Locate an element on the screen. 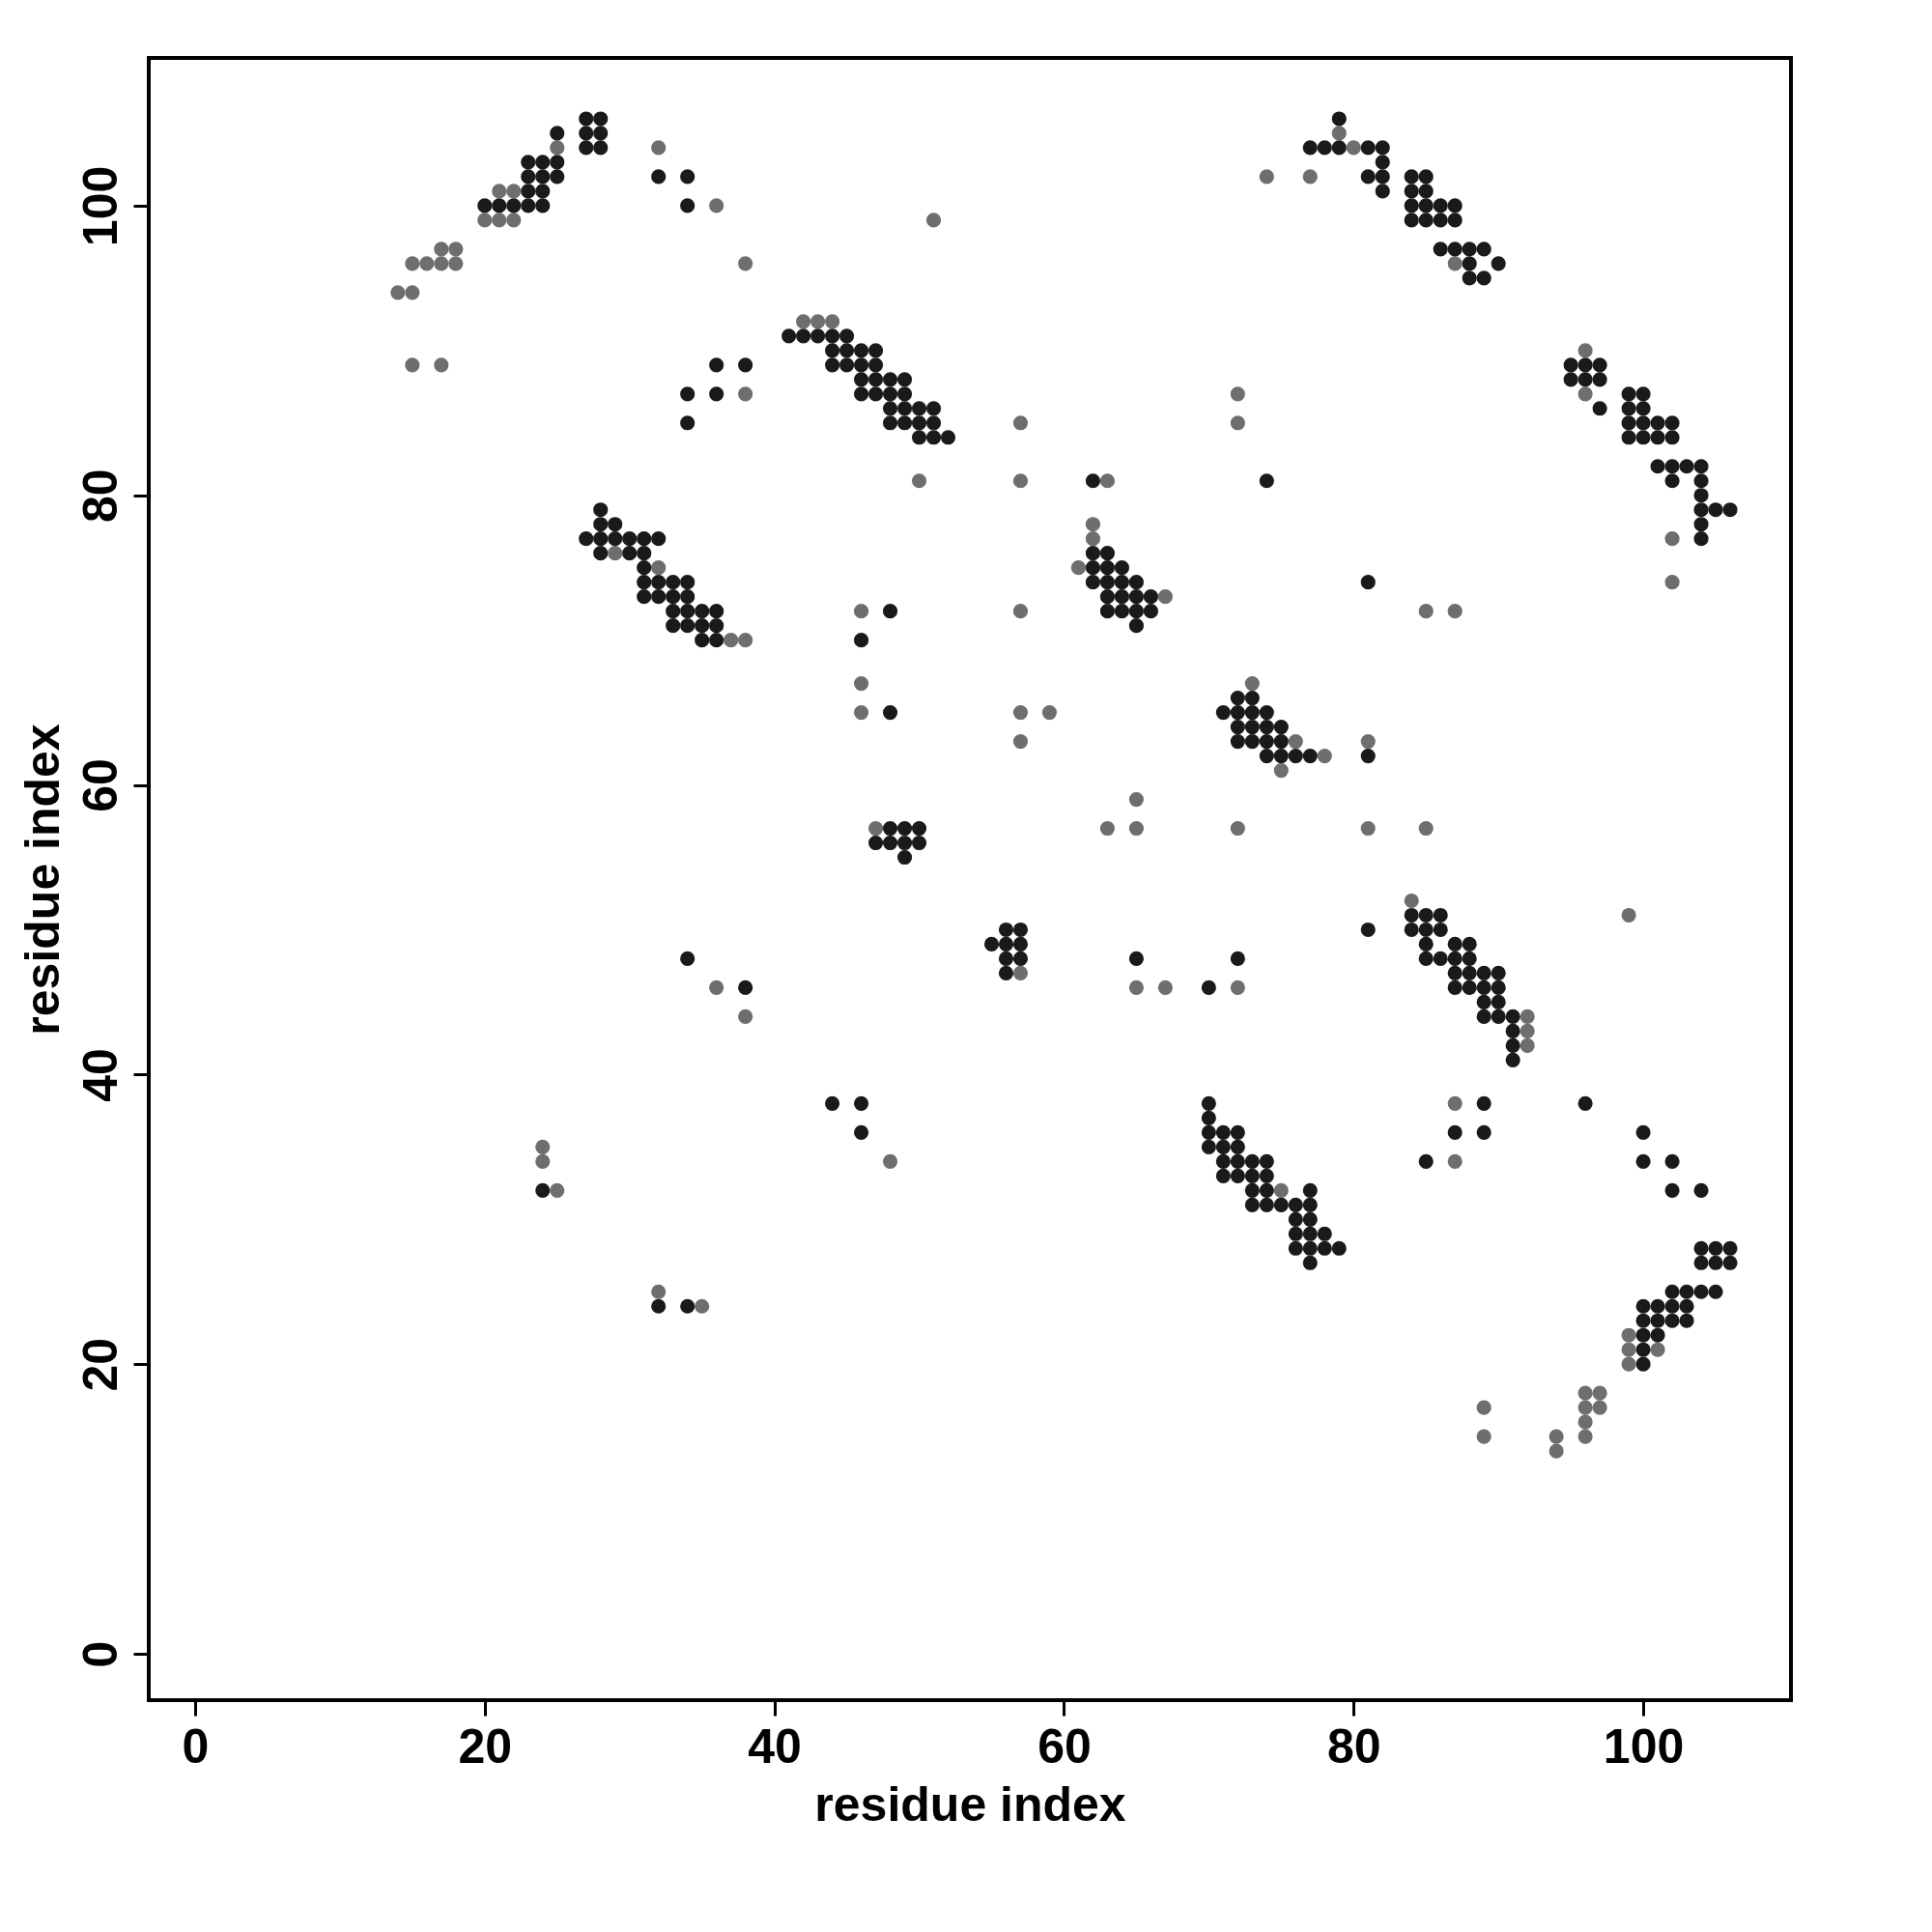  x-tick-label: 100 is located at coordinates (1644, 1746).